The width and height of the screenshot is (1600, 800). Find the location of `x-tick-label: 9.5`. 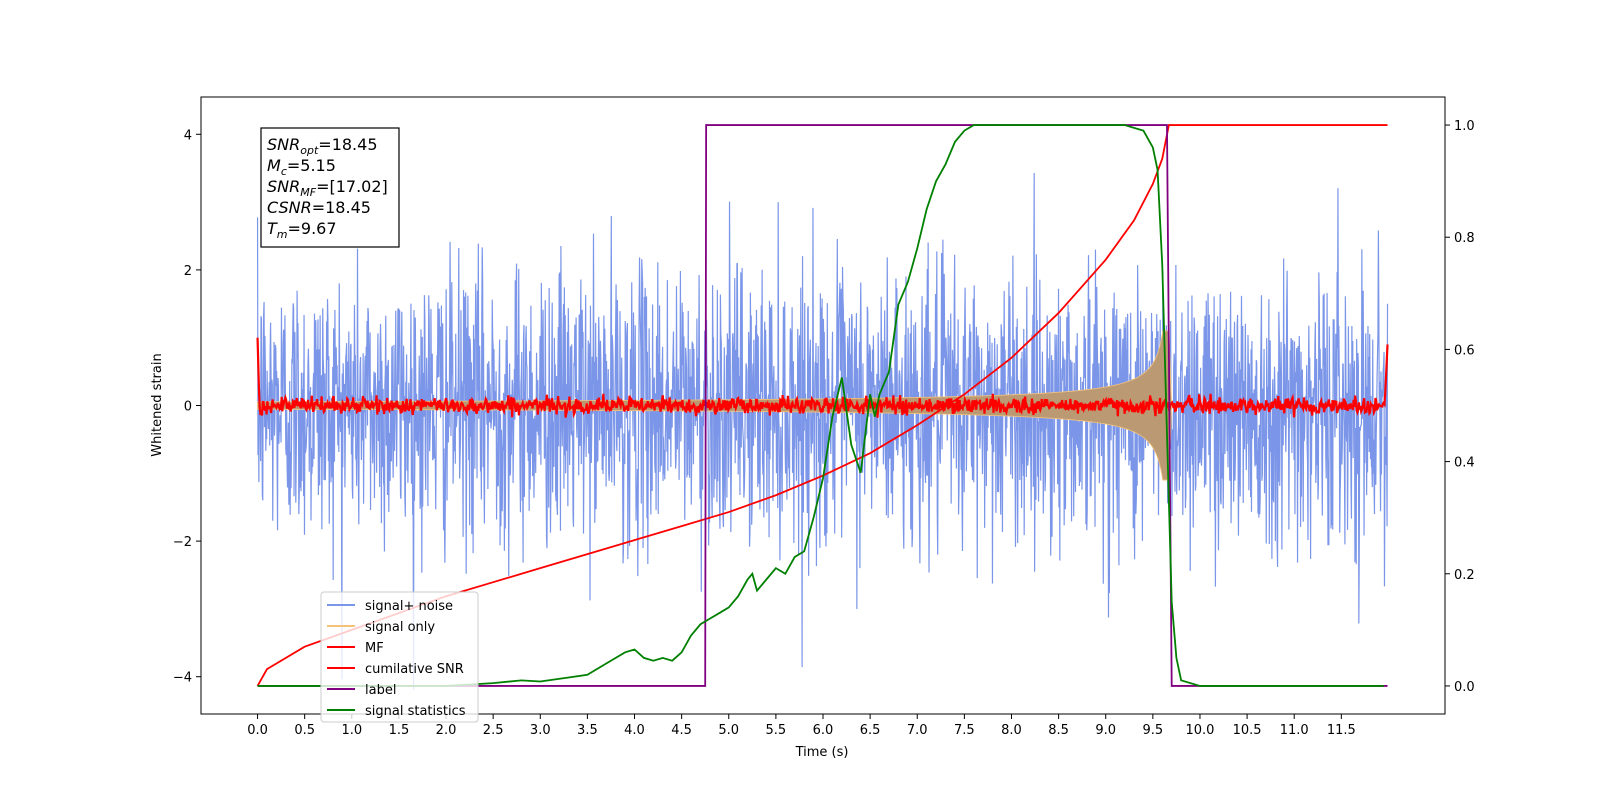

x-tick-label: 9.5 is located at coordinates (1153, 730).